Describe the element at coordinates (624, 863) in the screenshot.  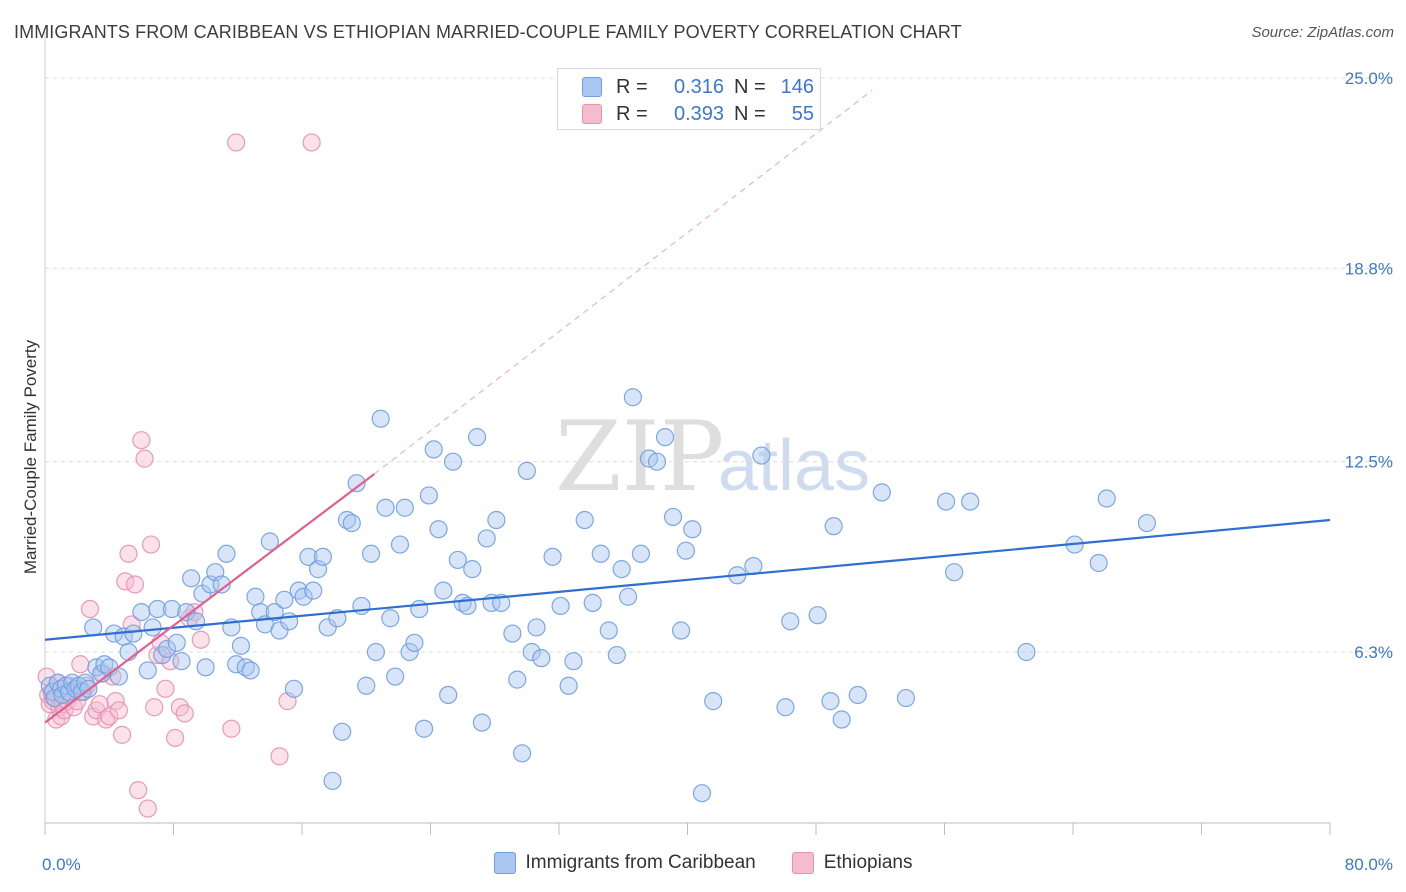
I see `legend-item-caribbean: Immigrants from Caribbean` at that location.